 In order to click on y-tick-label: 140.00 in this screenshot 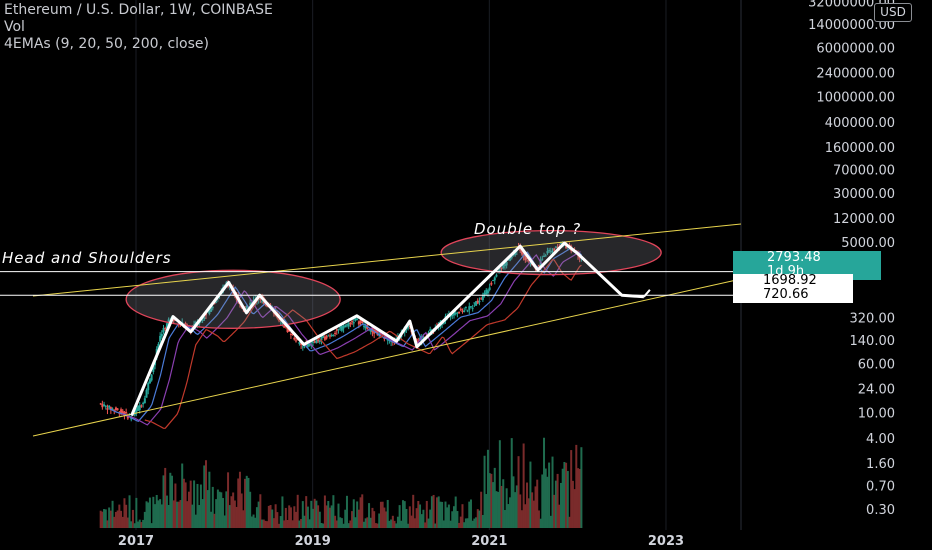, I will do `click(873, 341)`.